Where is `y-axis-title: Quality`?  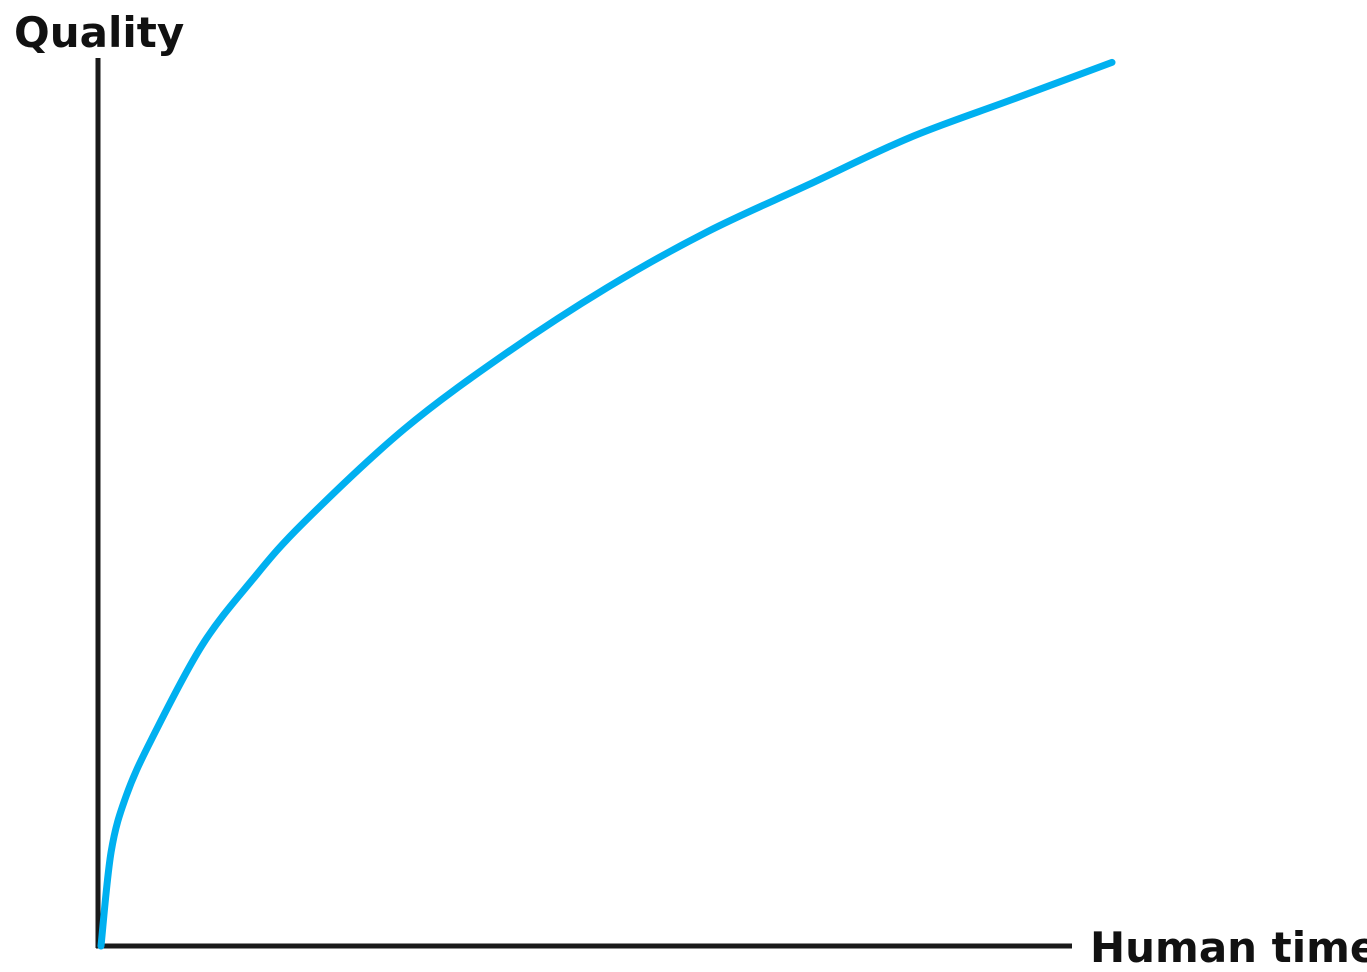 y-axis-title: Quality is located at coordinates (99, 32).